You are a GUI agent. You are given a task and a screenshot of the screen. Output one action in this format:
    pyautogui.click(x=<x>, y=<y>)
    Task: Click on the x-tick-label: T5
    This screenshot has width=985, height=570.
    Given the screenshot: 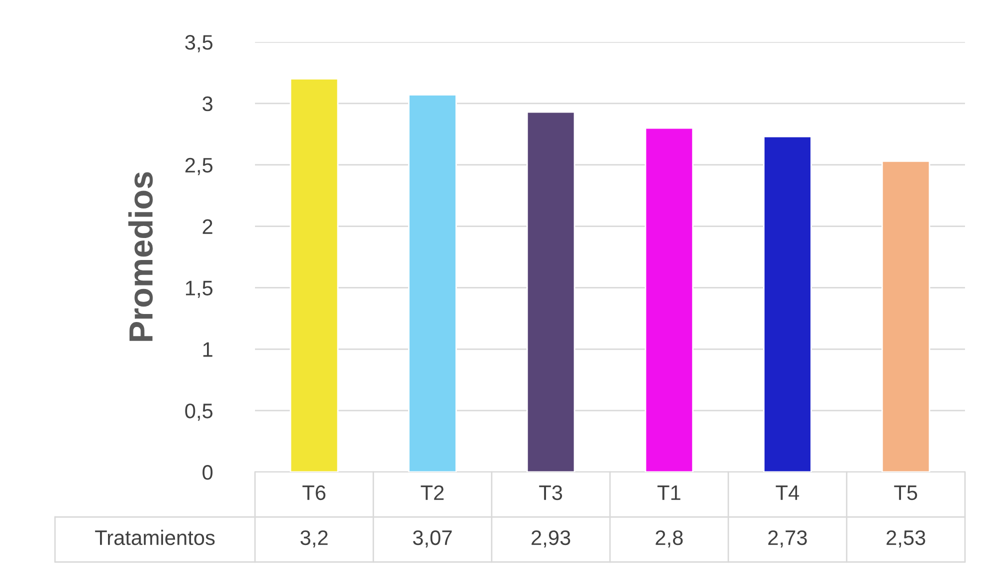 What is the action you would take?
    pyautogui.click(x=906, y=493)
    